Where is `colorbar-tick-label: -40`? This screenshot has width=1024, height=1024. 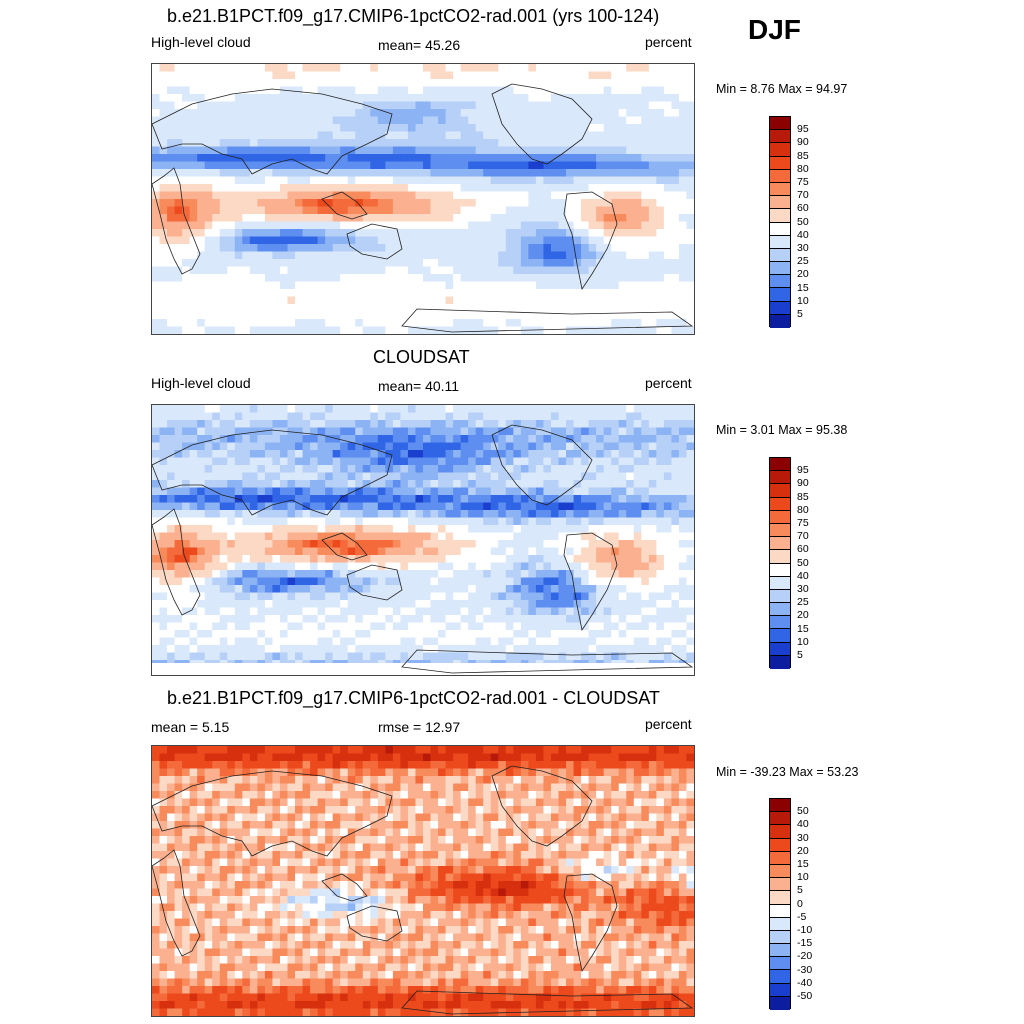
colorbar-tick-label: -40 is located at coordinates (805, 982).